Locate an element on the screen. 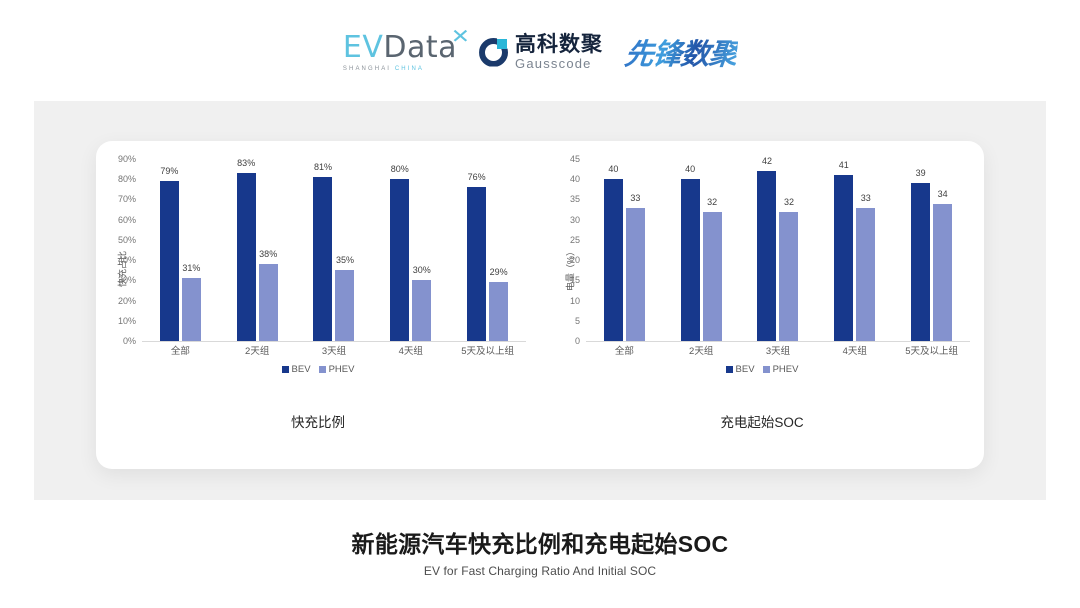  x-axis-label: 2天组 is located at coordinates (701, 351).